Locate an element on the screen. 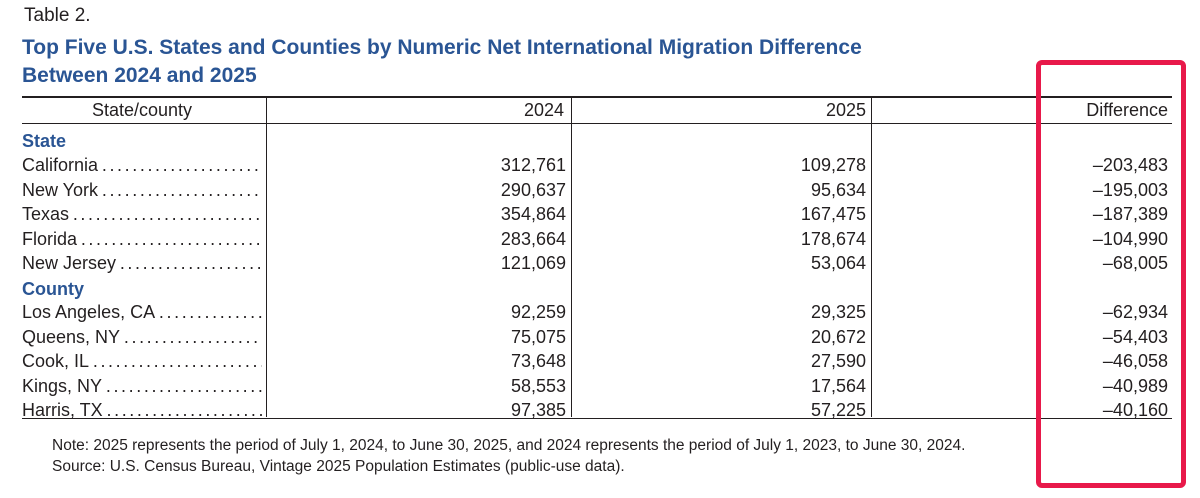 This screenshot has width=1200, height=498. row-2024: 75,075 is located at coordinates (538, 336).